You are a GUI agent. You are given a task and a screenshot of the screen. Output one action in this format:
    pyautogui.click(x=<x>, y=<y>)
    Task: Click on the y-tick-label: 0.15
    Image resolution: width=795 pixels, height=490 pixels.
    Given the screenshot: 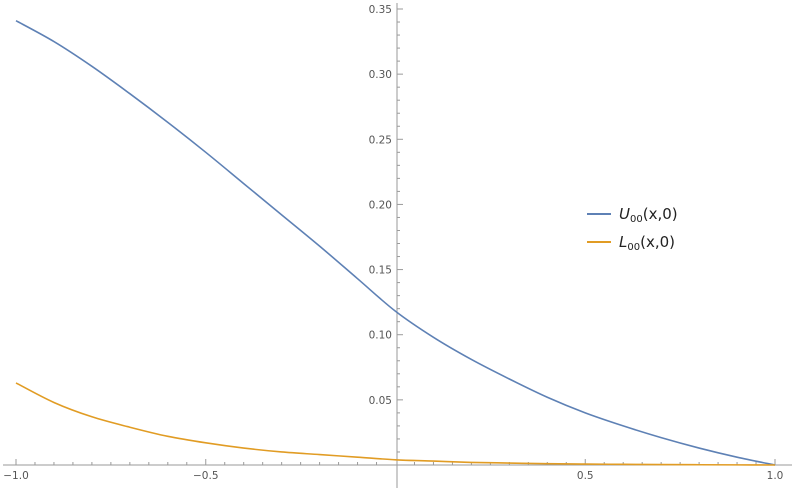 What is the action you would take?
    pyautogui.click(x=380, y=271)
    